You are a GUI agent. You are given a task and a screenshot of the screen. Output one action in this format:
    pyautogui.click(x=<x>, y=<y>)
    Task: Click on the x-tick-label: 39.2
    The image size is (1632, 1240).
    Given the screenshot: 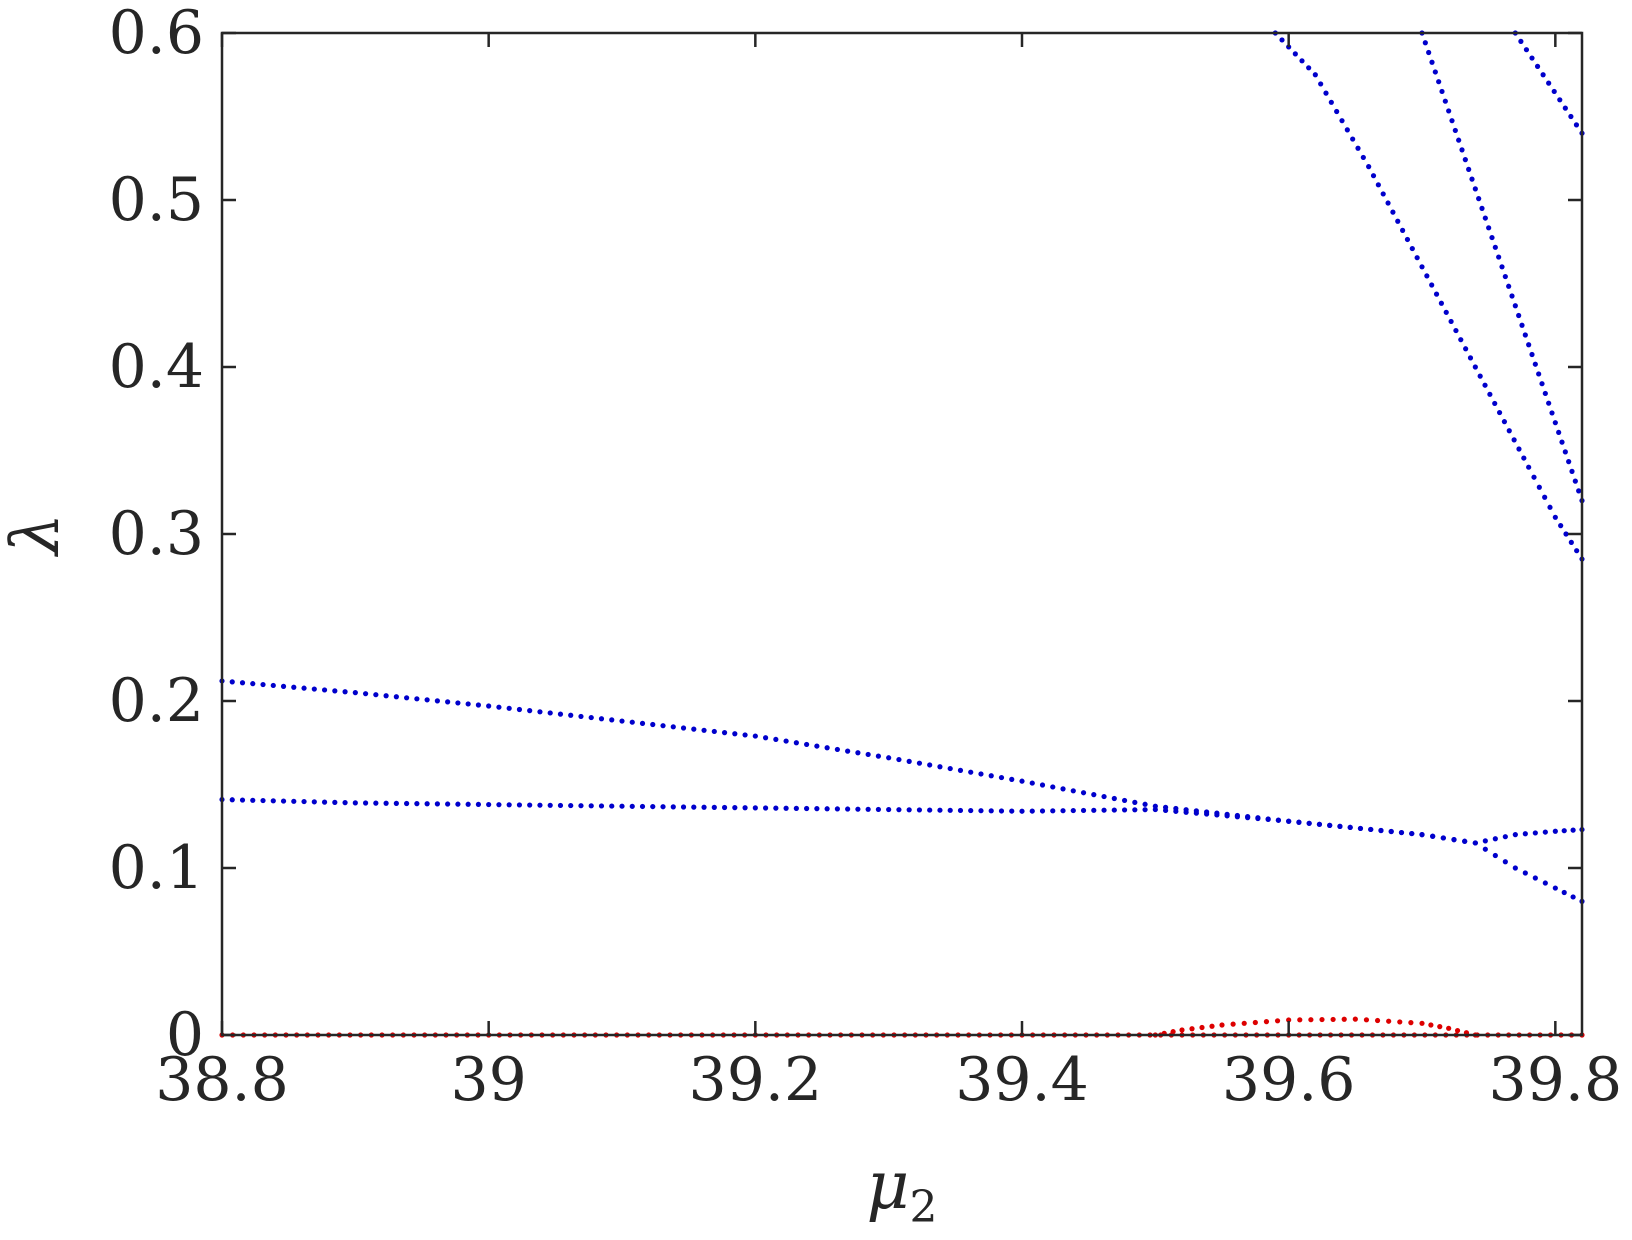 What is the action you would take?
    pyautogui.click(x=756, y=1080)
    